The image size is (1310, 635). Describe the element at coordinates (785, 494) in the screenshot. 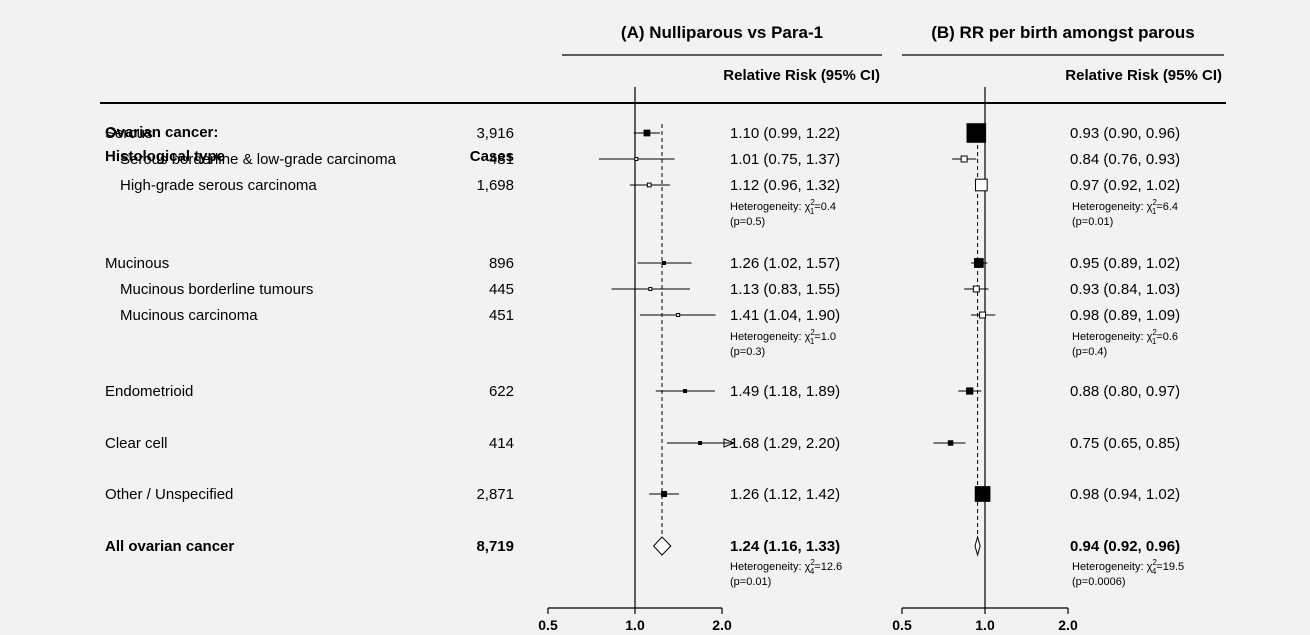

I see `rr-value-A-8: 1.26 (1.12, 1.42)` at that location.